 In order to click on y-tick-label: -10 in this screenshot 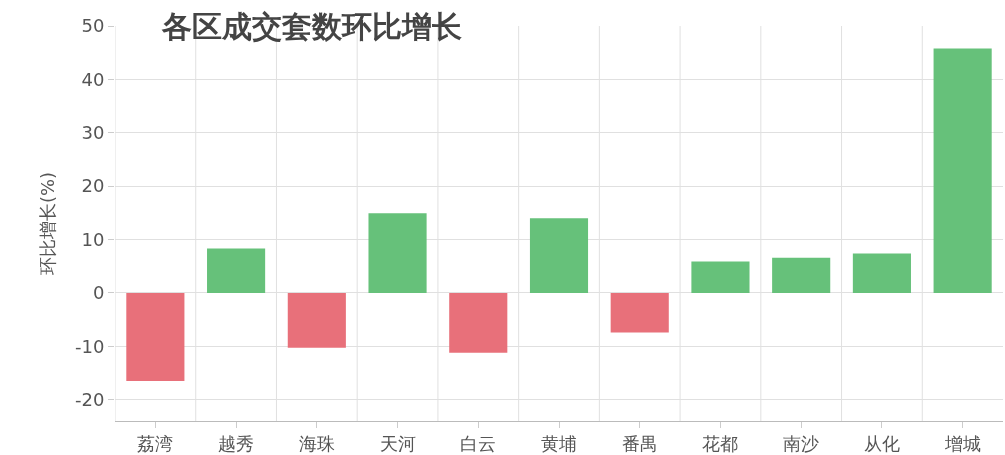, I will do `click(89, 346)`.